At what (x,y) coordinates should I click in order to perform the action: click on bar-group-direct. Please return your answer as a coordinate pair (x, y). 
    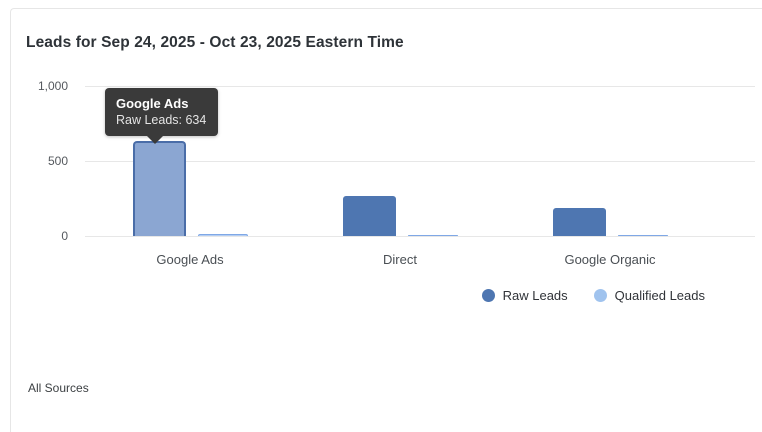
    Looking at the image, I should click on (400, 161).